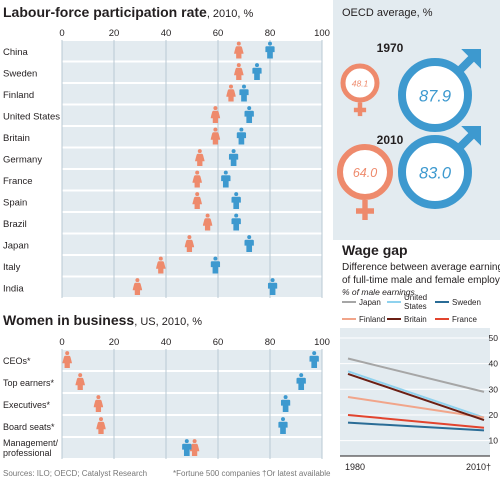 Image resolution: width=500 pixels, height=485 pixels. Describe the element at coordinates (471, 135) in the screenshot. I see `male-symbol-2010-arrow-head` at that location.